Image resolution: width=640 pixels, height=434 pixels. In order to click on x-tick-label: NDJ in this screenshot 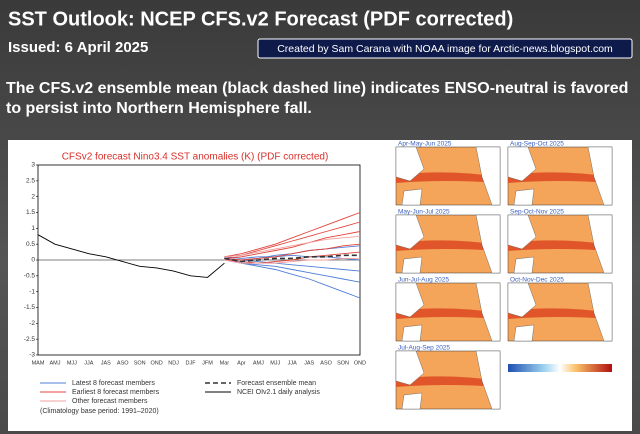, I will do `click(173, 363)`.